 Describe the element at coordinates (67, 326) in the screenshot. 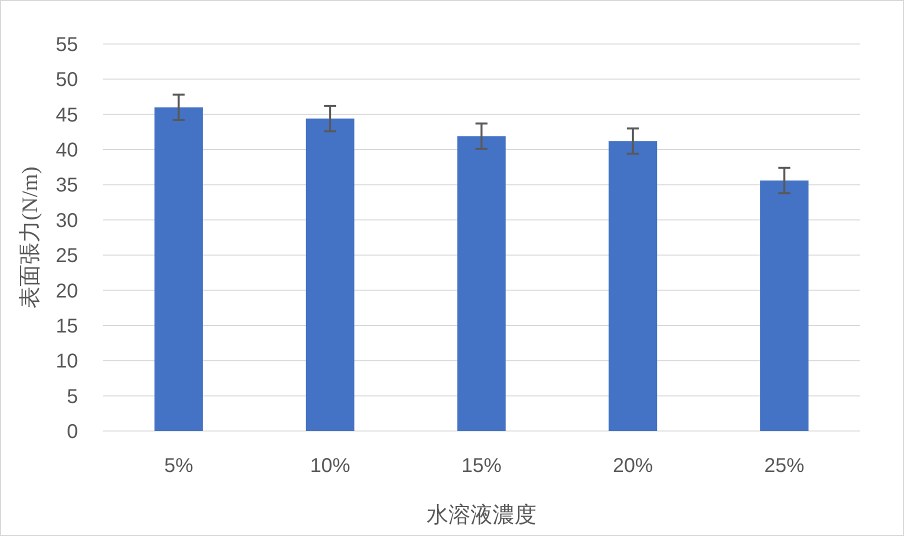

I see `y-tick-label: 15` at that location.